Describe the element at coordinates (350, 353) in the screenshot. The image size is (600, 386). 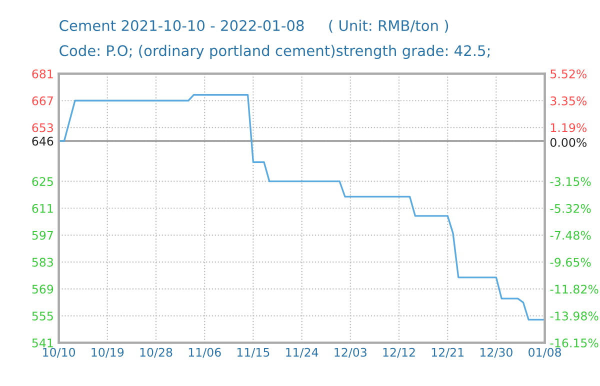
I see `x-tick-label: 12/03` at that location.